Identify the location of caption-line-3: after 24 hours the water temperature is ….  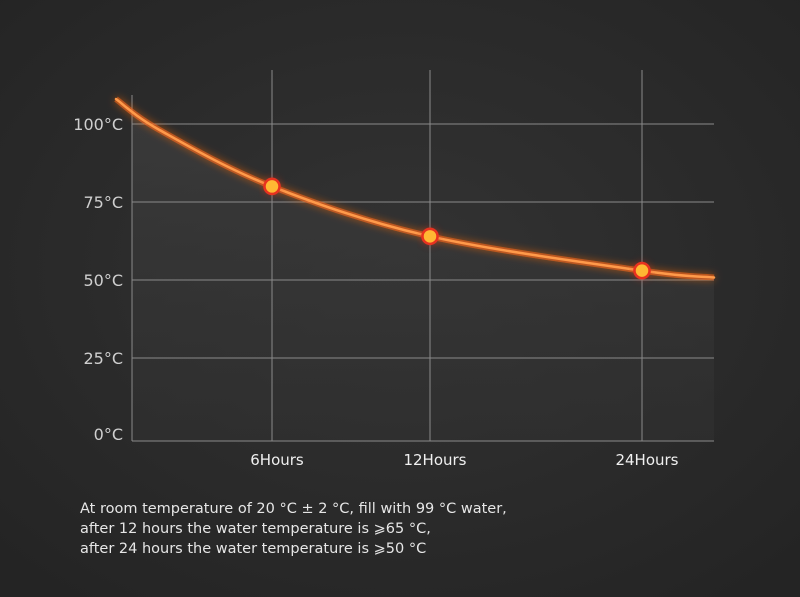
(253, 549).